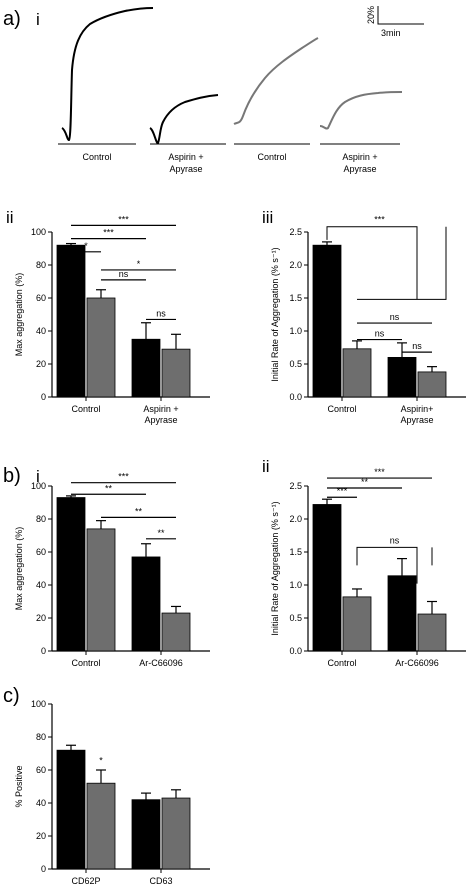  I want to click on x-tick-label: Aspirin+, so click(417, 409).